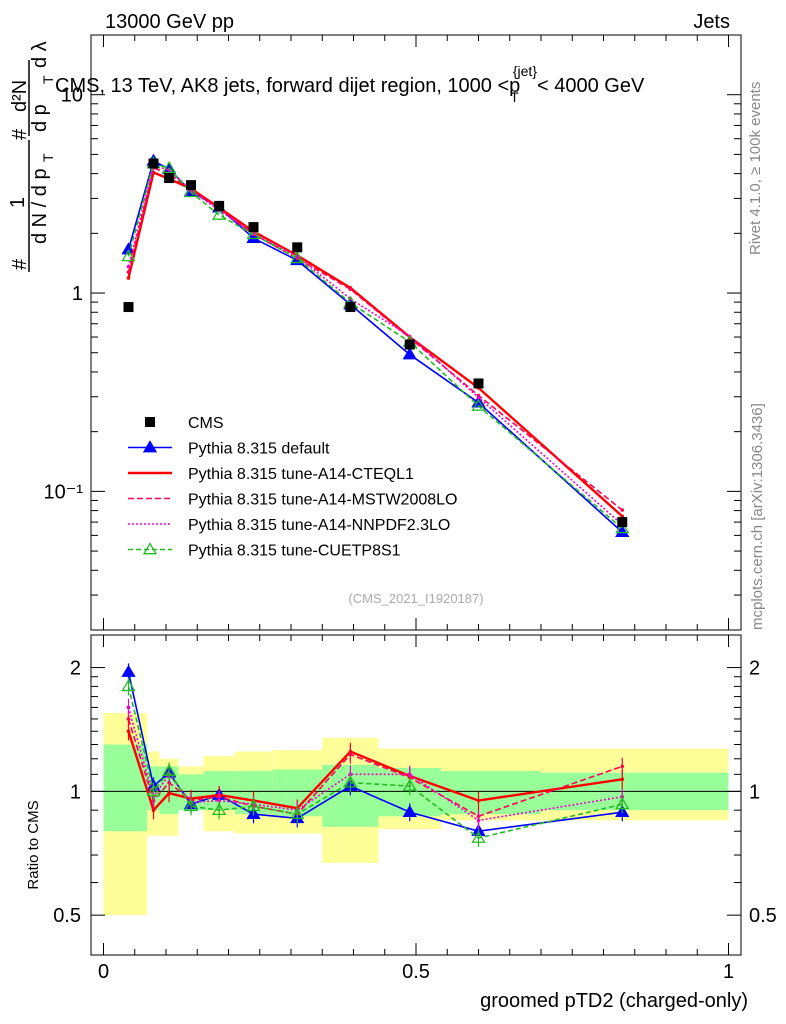  I want to click on legend-label-3: Pythia 8.315 tune-A14-NNPDF2.3LO, so click(319, 525).